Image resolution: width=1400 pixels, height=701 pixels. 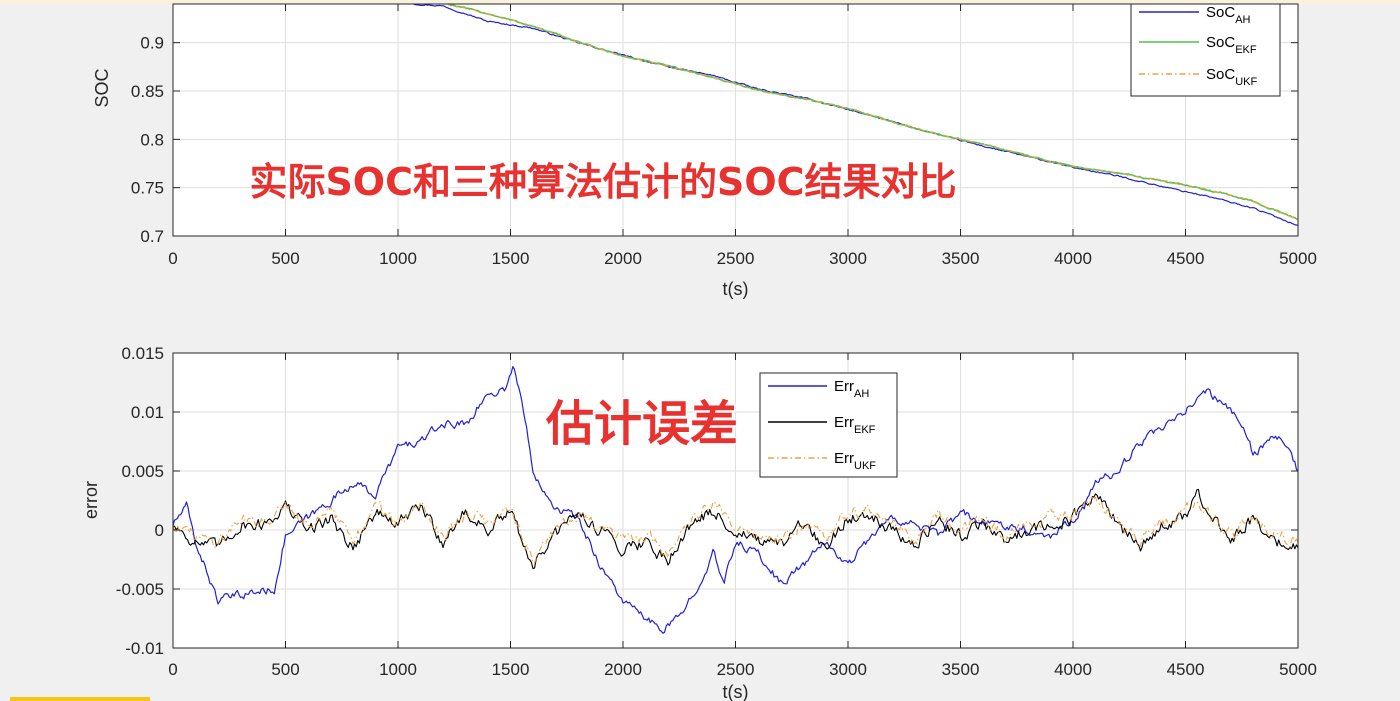 I want to click on y-tick-label: 0.01, so click(x=147, y=412).